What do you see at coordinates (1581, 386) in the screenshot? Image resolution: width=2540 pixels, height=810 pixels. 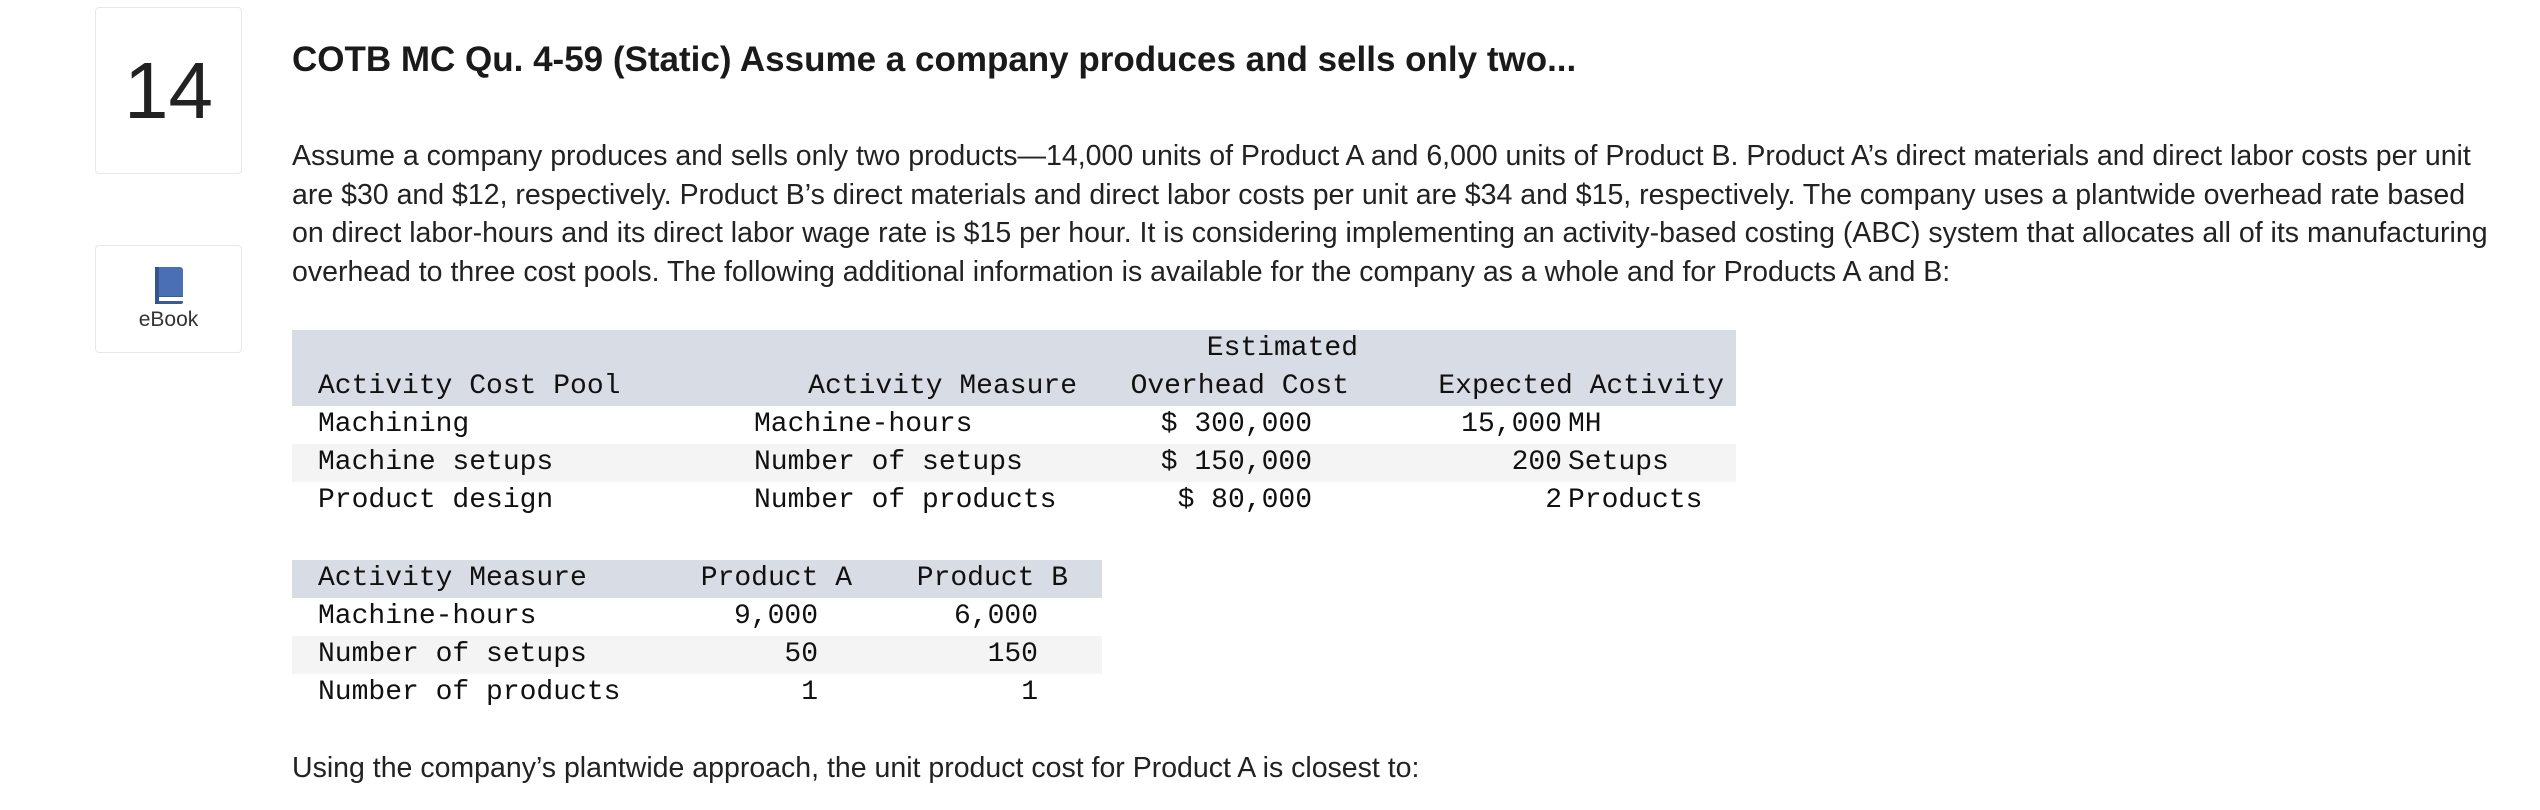 I see `header-expected-activity: Expected Activity` at bounding box center [1581, 386].